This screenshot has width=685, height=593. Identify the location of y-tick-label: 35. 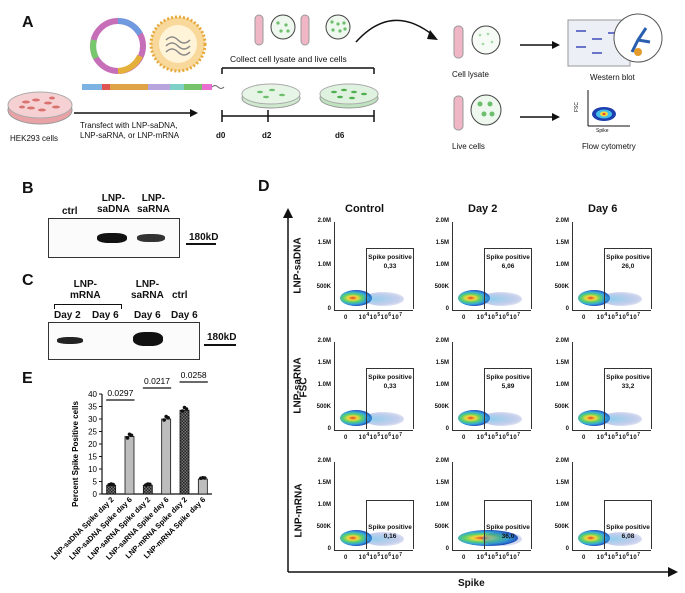
(92, 407).